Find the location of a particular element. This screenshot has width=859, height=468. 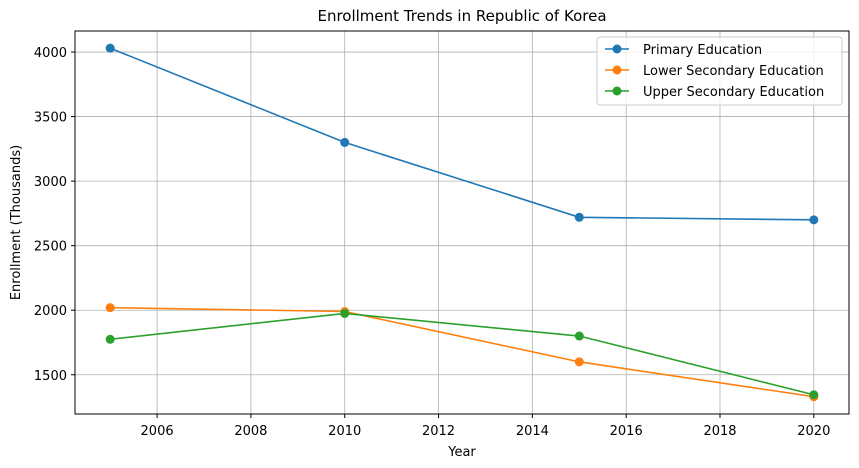

y-tick-label: 2500 is located at coordinates (50, 247).